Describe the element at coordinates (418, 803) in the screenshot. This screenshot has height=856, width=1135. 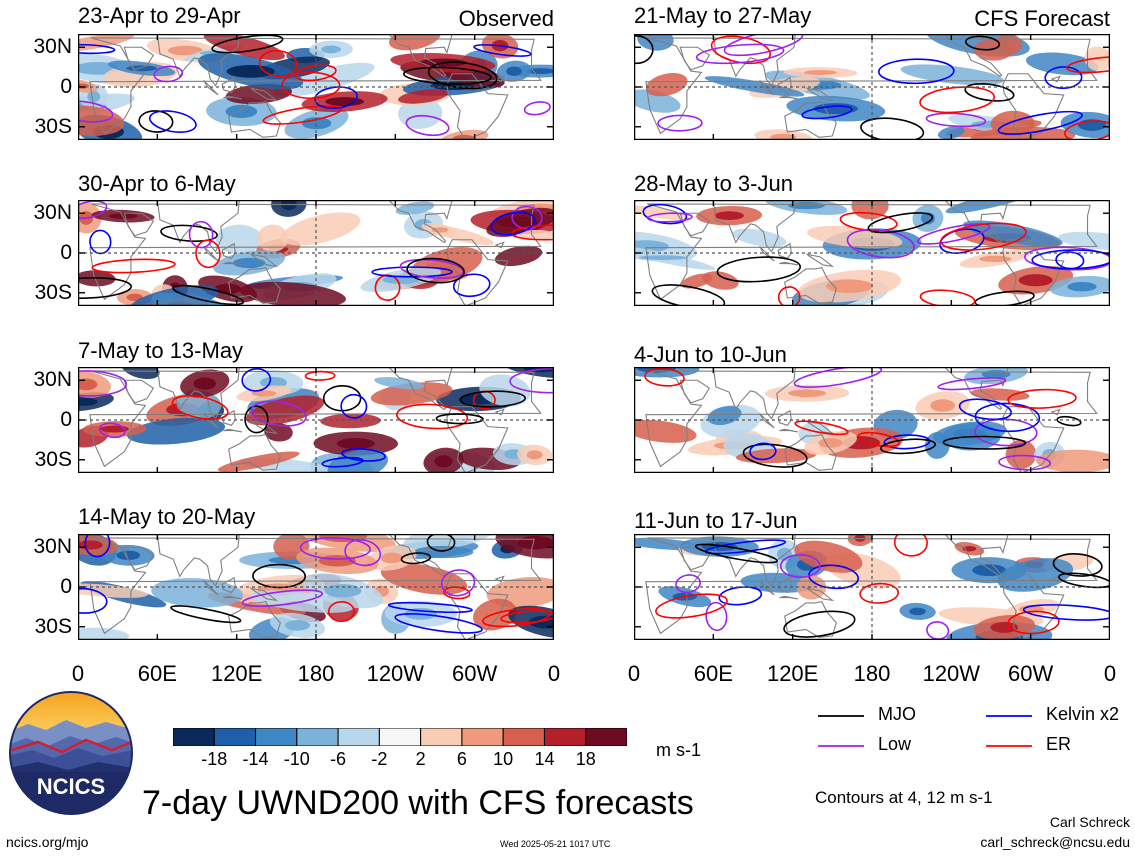
I see `main-title: 7-day UWND200 with CFS forecasts` at that location.